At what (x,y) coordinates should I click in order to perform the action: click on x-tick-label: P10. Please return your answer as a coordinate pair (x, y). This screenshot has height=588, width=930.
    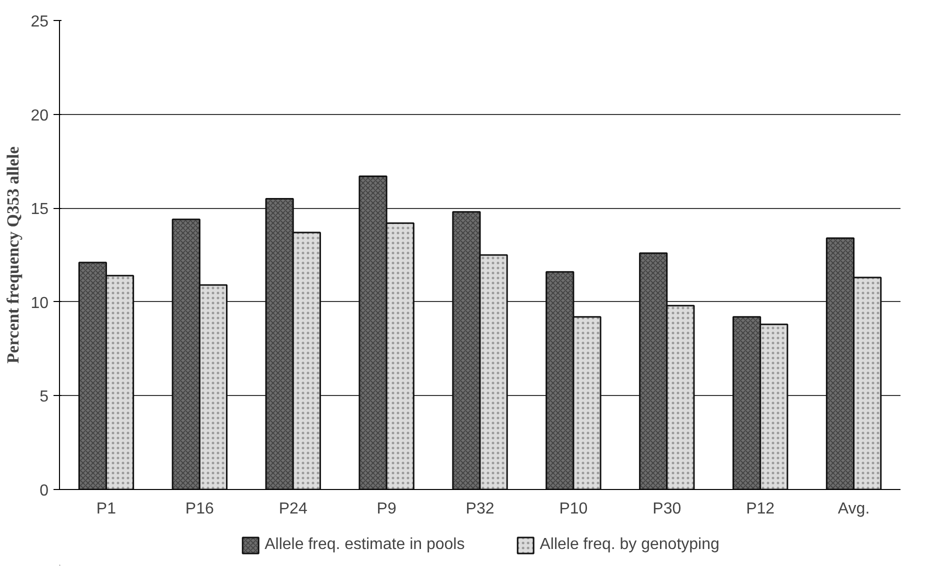
    Looking at the image, I should click on (573, 509).